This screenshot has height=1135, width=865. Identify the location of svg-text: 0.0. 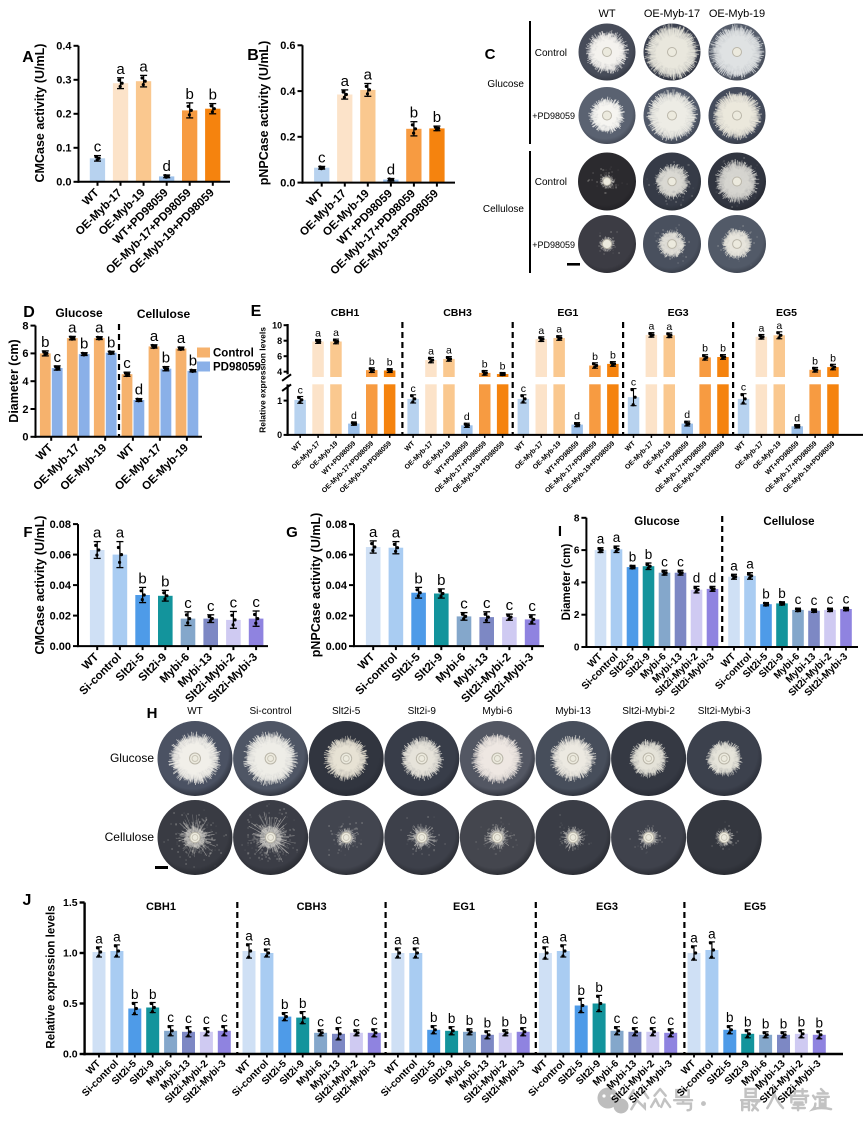
(287, 183).